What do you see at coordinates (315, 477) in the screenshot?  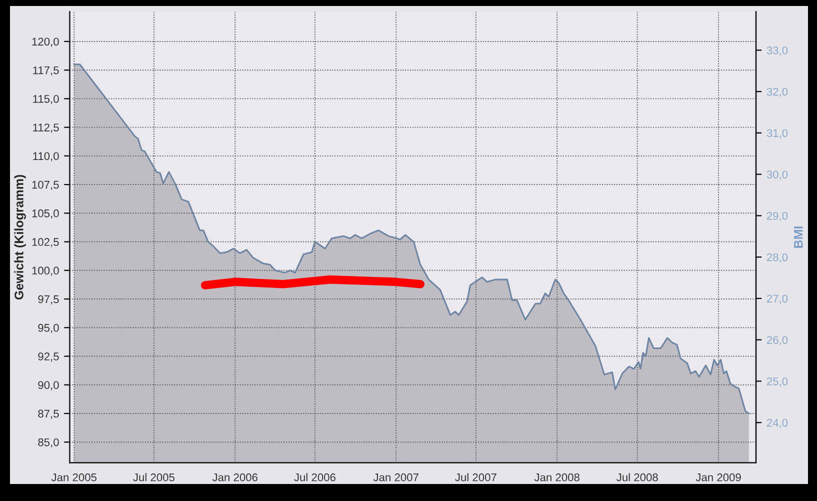 I see `x-tick-label: Jul 2006` at bounding box center [315, 477].